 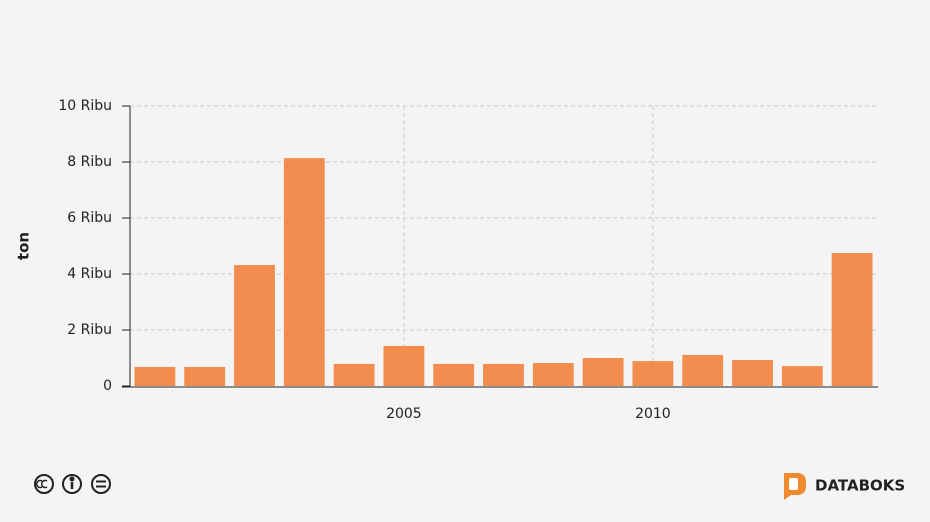 I want to click on y-axis-title: ton, so click(x=24, y=246).